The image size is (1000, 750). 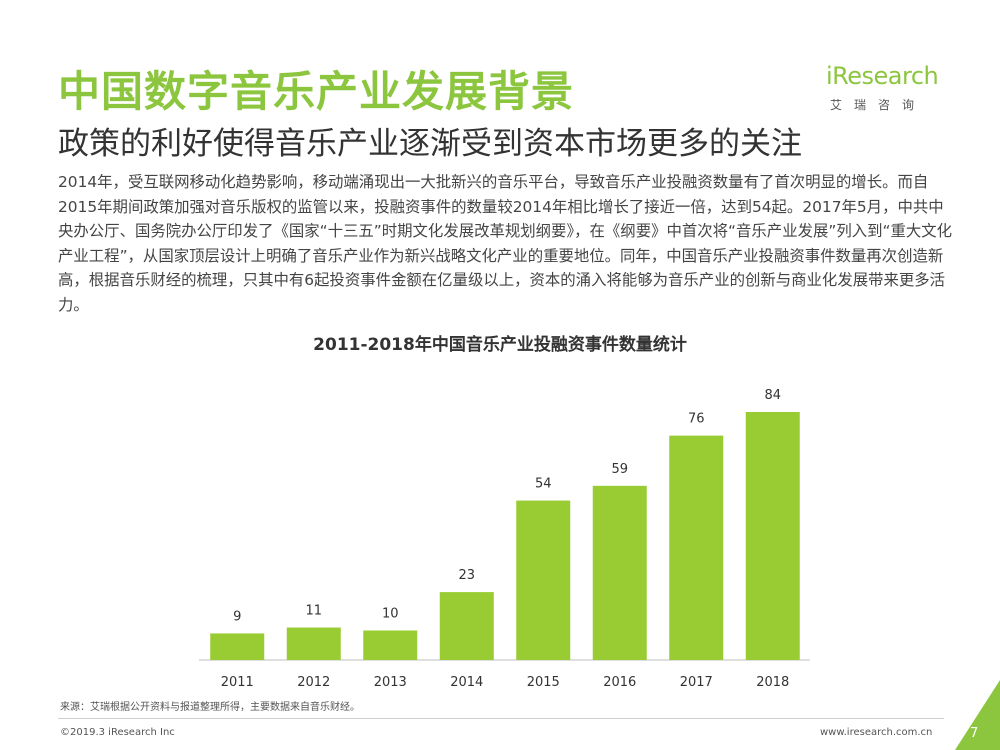 I want to click on footer-divider, so click(x=501, y=718).